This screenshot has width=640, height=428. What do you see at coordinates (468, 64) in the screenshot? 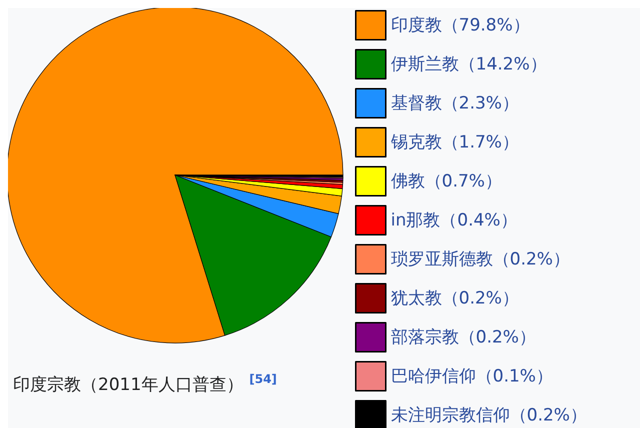
I see `legend-label: 伊斯兰教（14.2%）` at bounding box center [468, 64].